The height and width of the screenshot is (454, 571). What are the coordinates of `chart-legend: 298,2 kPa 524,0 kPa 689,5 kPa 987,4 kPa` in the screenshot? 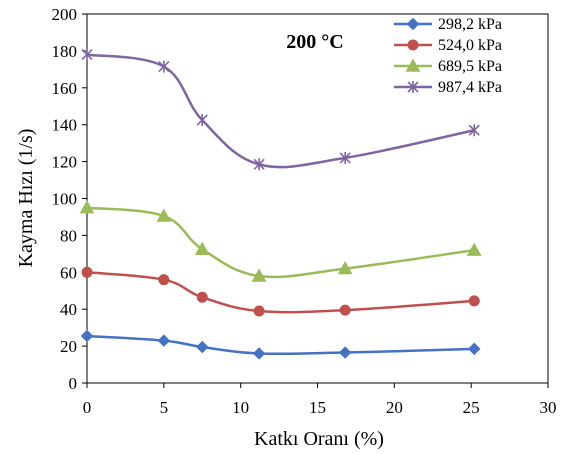 It's located at (448, 56).